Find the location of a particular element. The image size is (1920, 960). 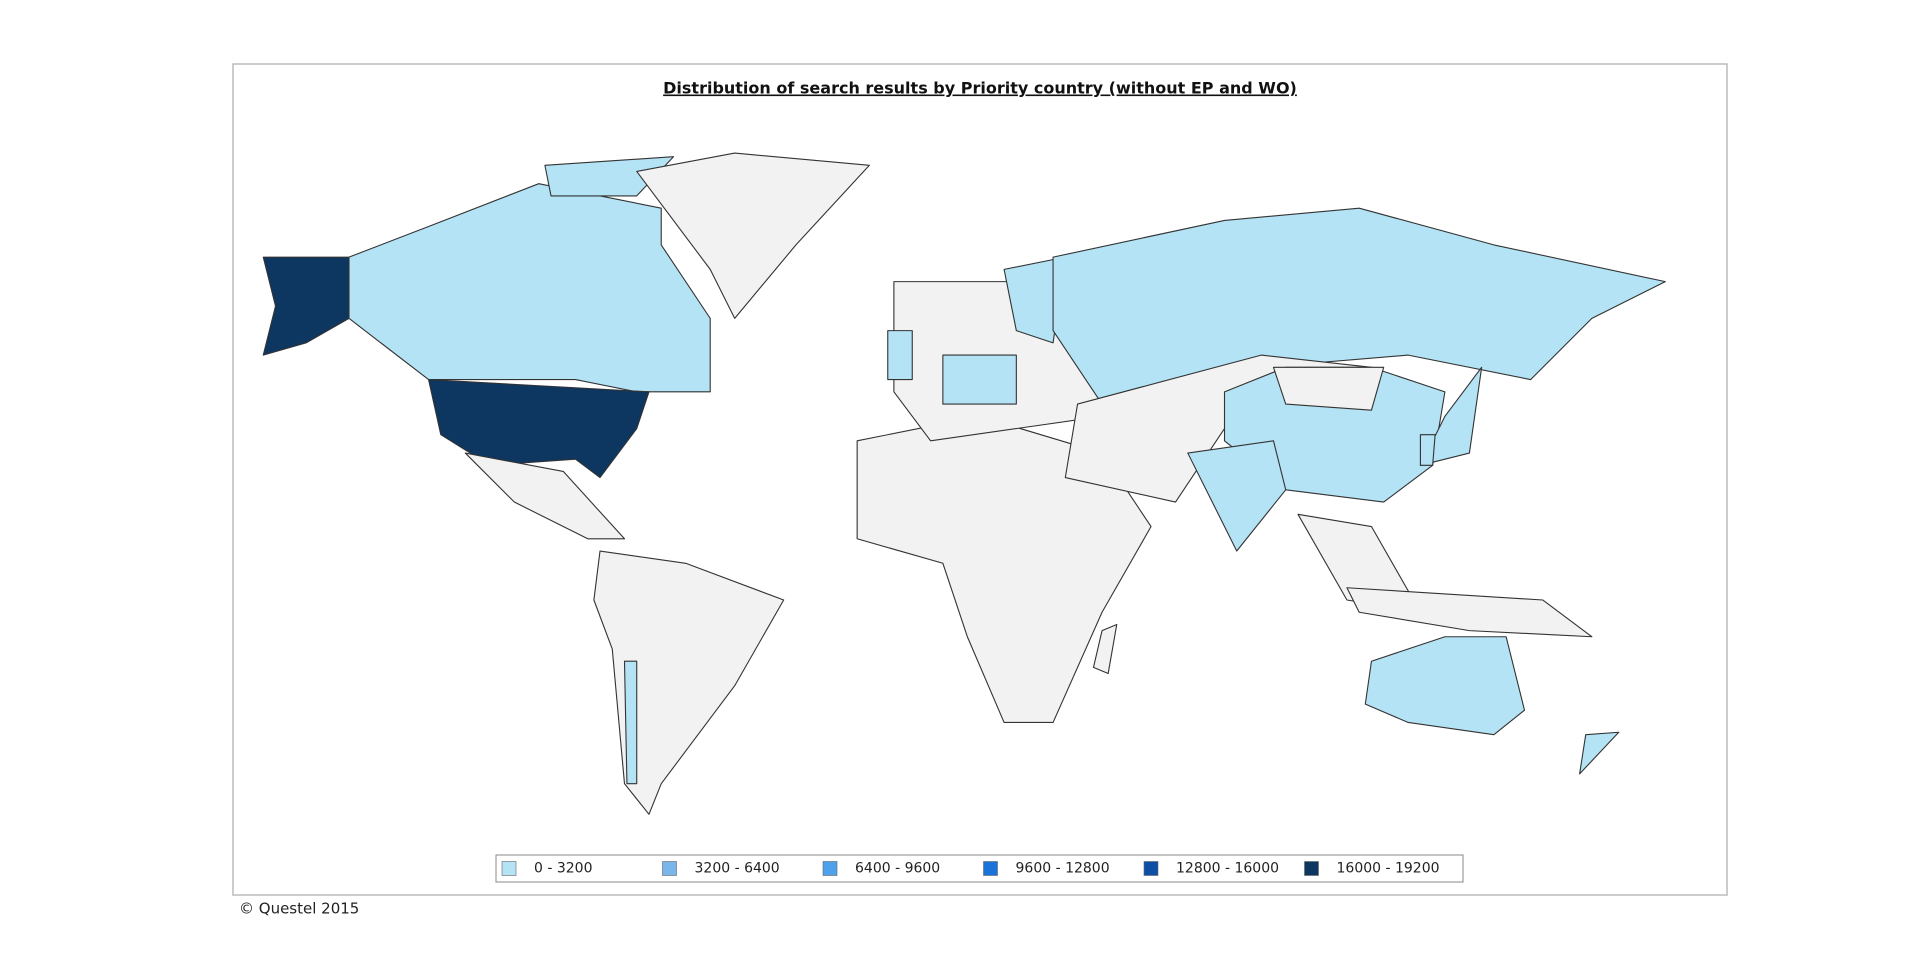

legend-label: 3200 - 6400 is located at coordinates (737, 869).